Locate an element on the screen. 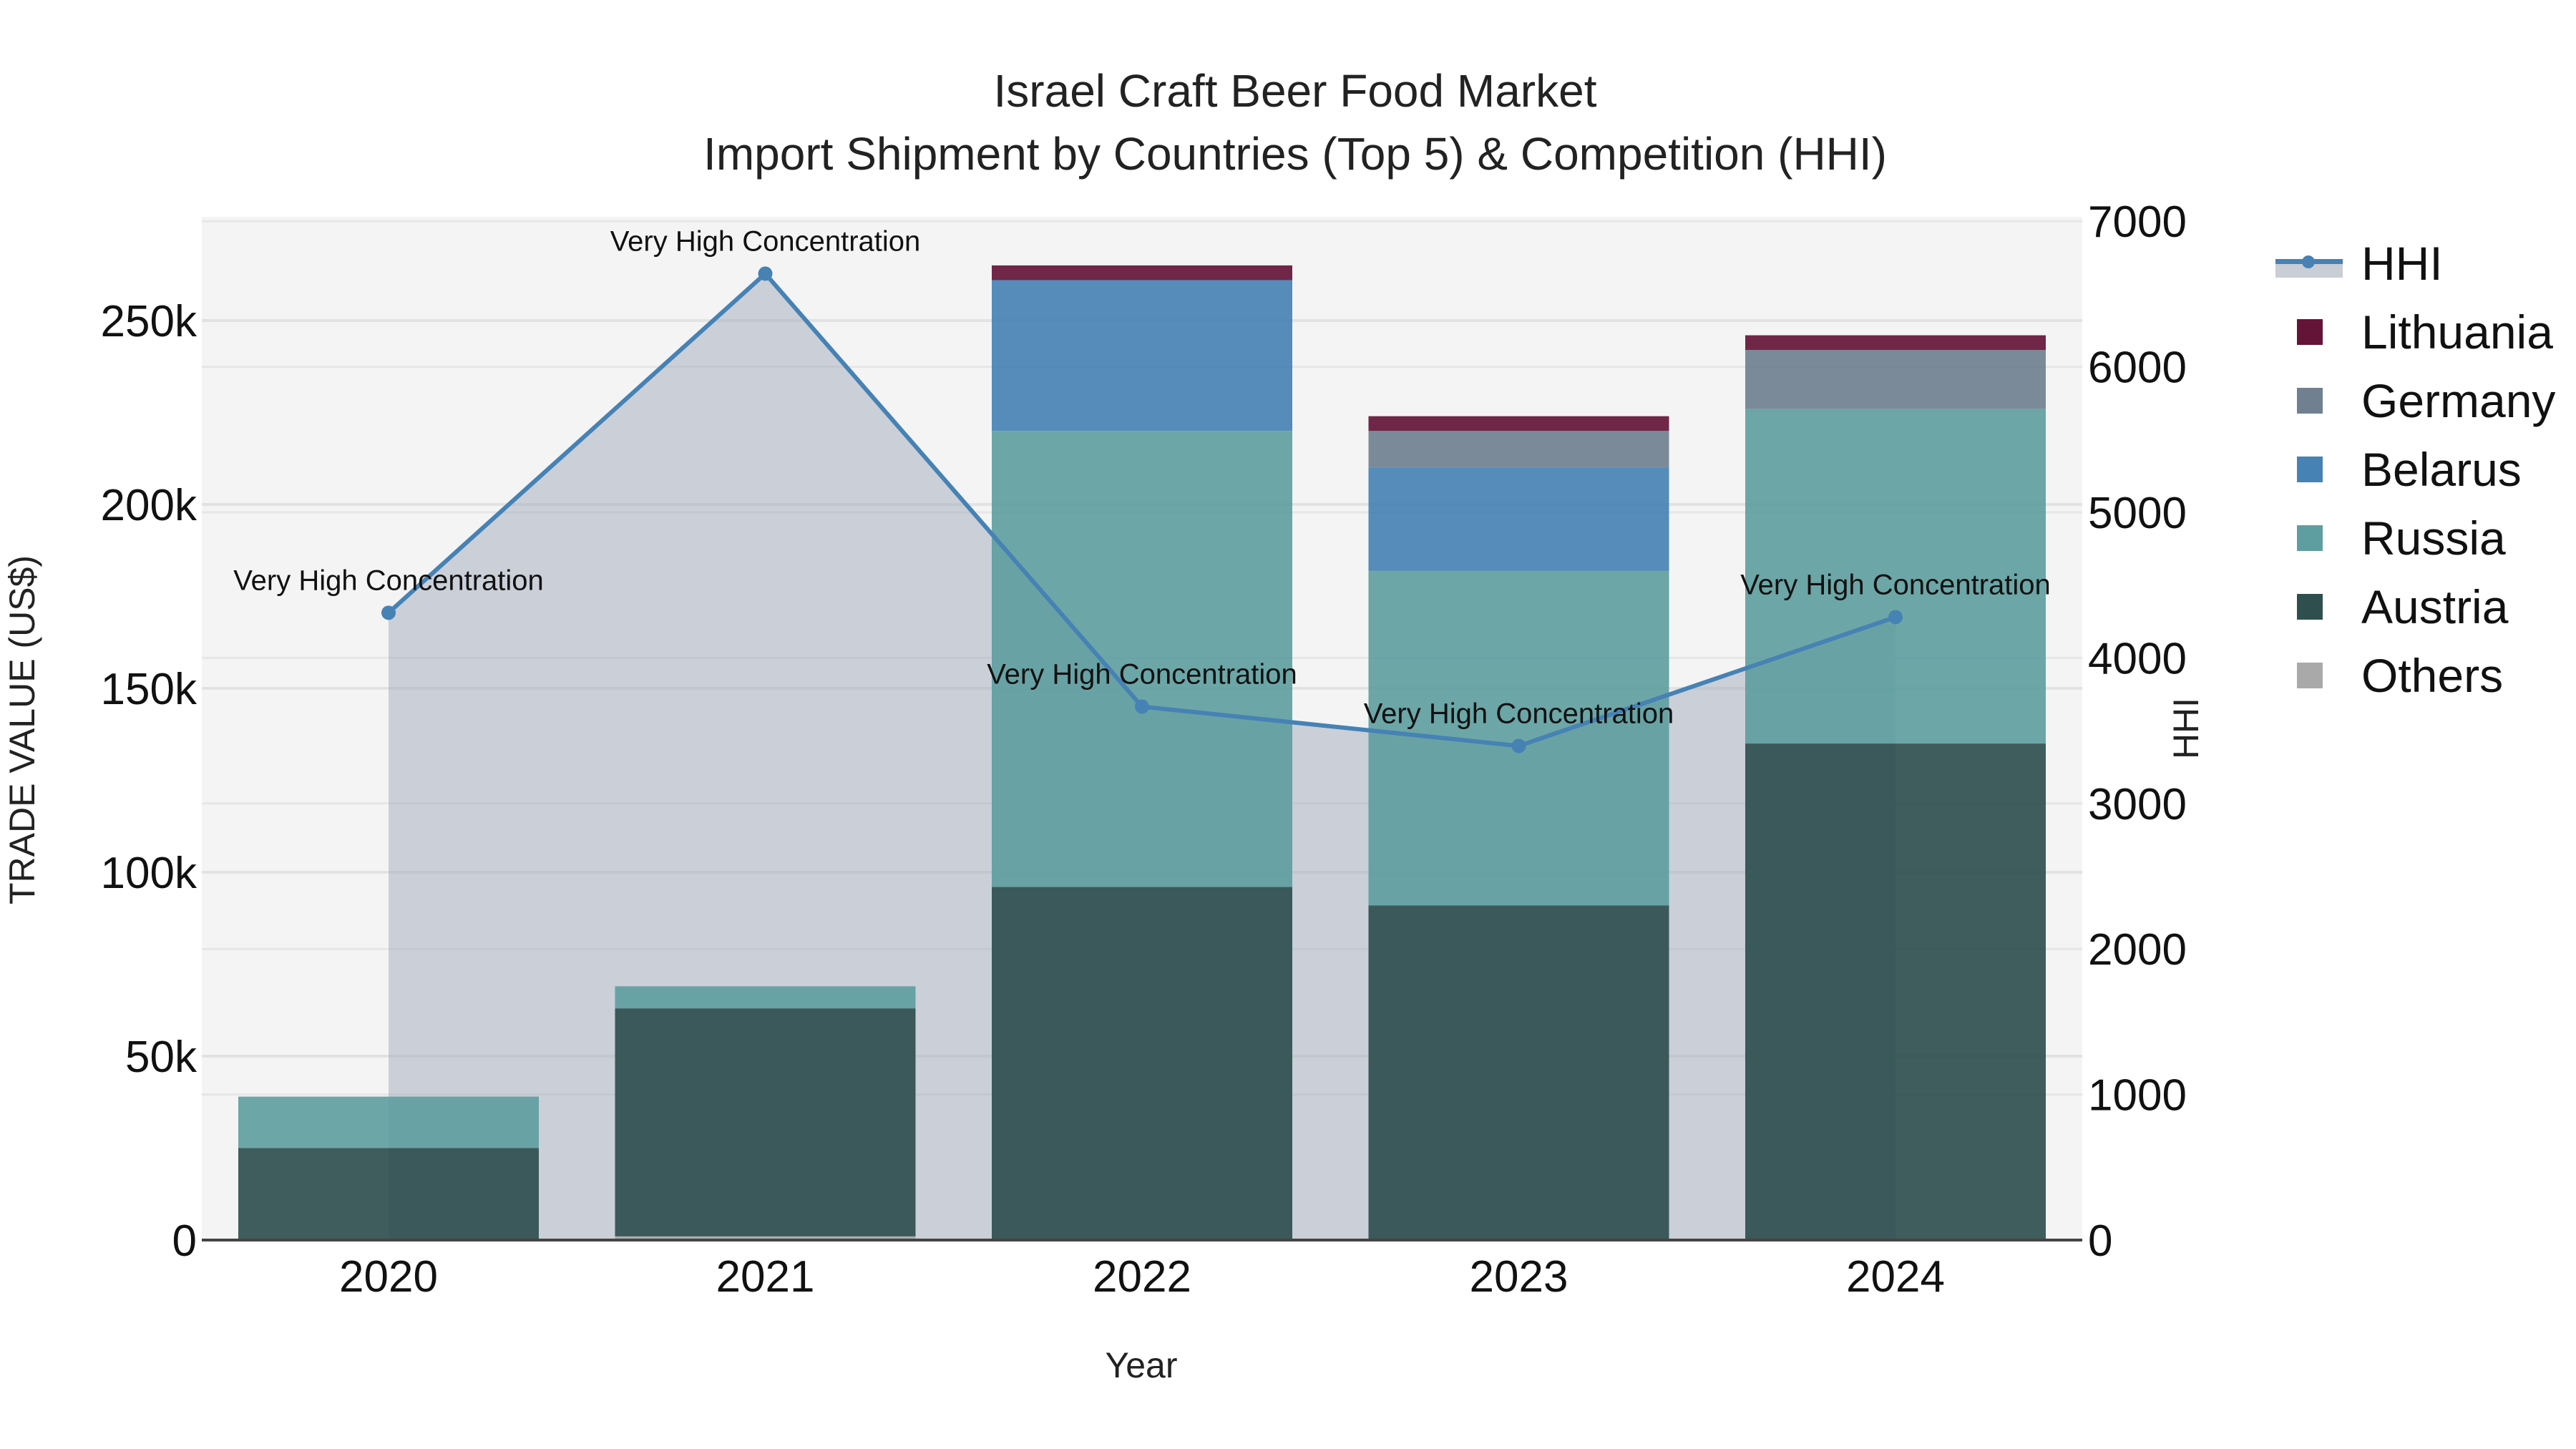  legend-label: Germany is located at coordinates (2458, 400).